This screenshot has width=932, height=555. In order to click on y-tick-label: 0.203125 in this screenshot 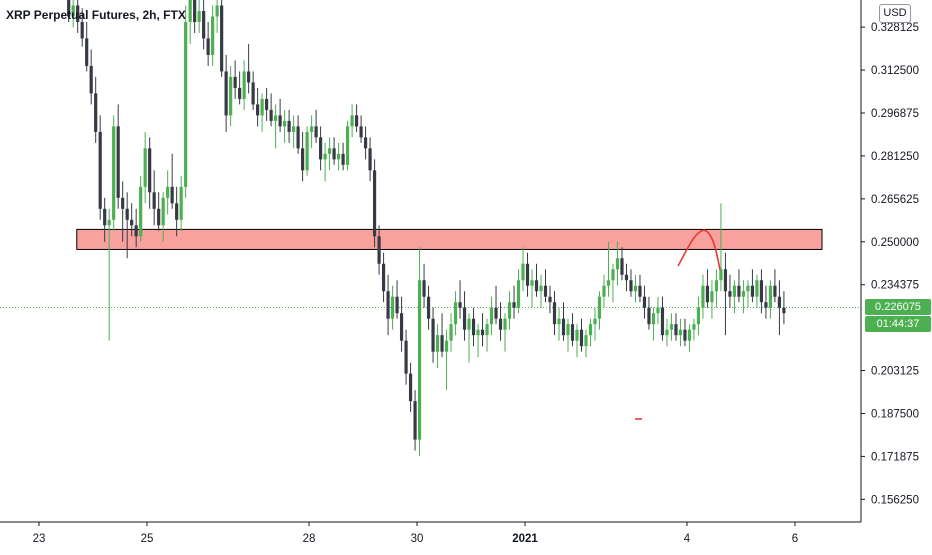, I will do `click(895, 372)`.